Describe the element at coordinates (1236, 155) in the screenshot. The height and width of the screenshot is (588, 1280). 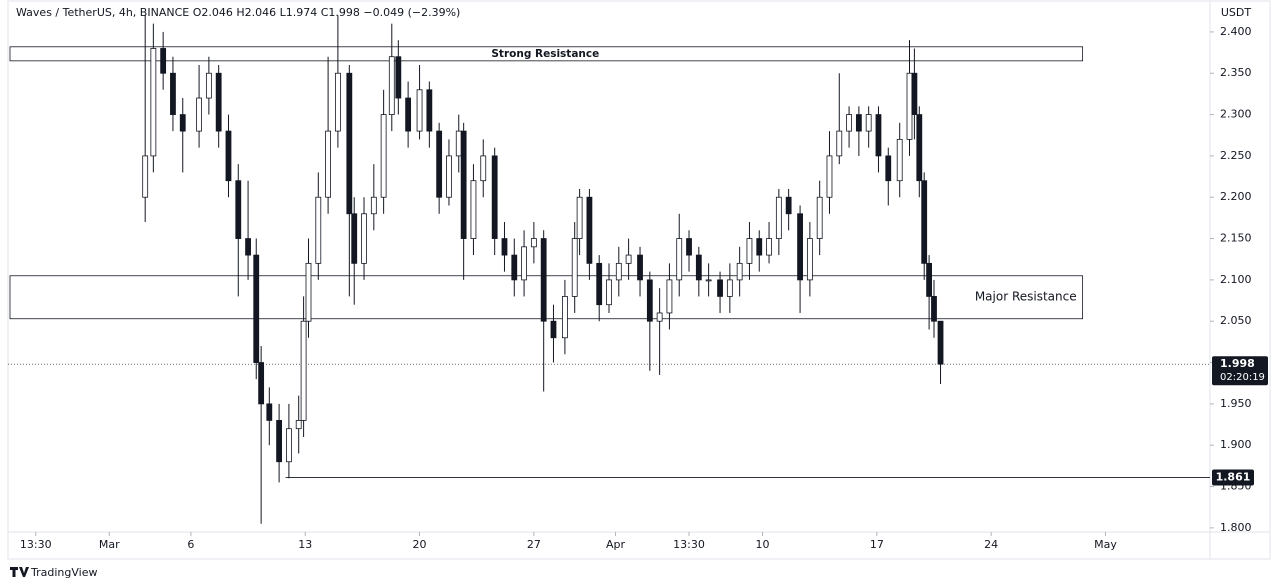
I see `y-tick-label: 2.250` at that location.